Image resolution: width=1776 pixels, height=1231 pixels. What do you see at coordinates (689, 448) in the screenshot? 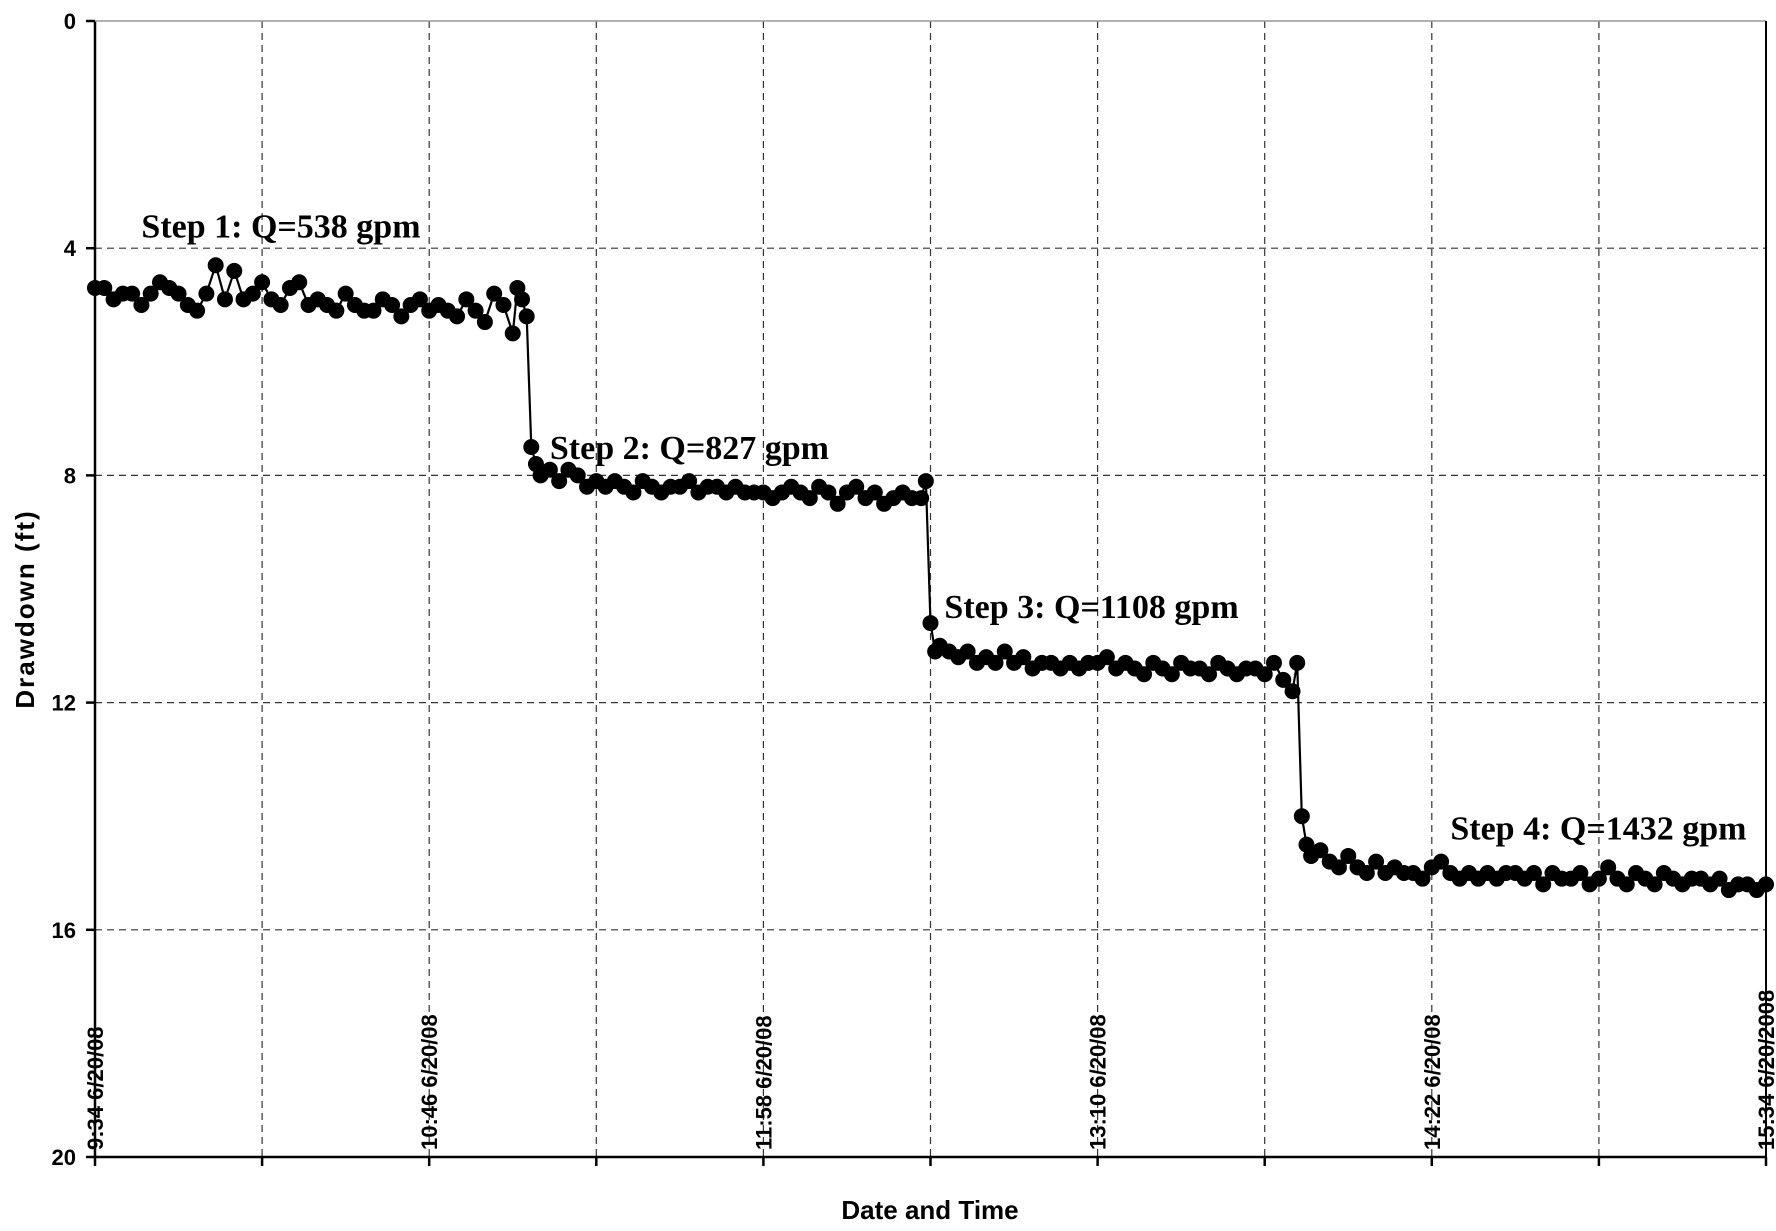
I see `step-annotation: Step 2: Q=827 gpm` at bounding box center [689, 448].